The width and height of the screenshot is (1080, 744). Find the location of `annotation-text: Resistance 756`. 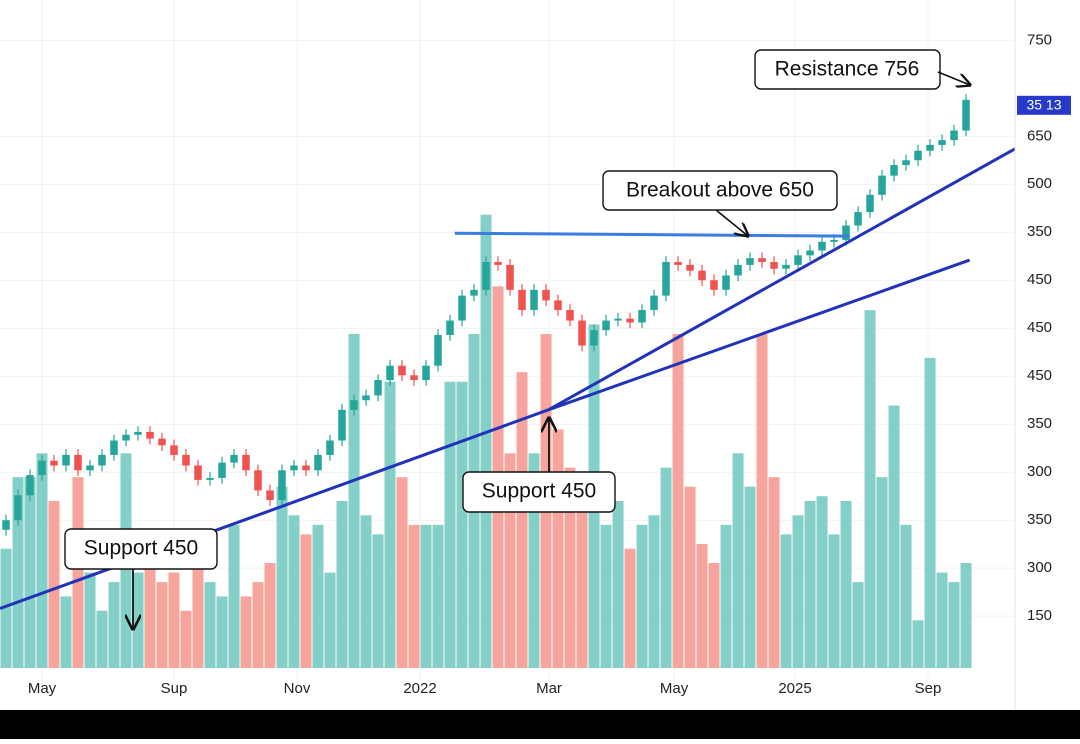

annotation-text: Resistance 756 is located at coordinates (847, 69).